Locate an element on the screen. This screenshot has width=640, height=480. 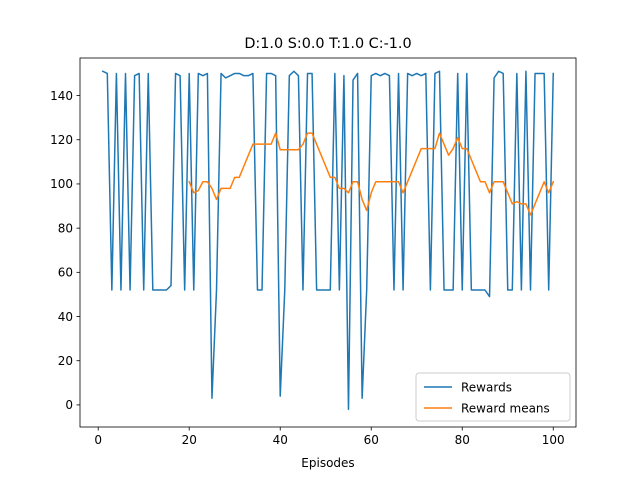
y-tick-label: 60 is located at coordinates (65, 273).